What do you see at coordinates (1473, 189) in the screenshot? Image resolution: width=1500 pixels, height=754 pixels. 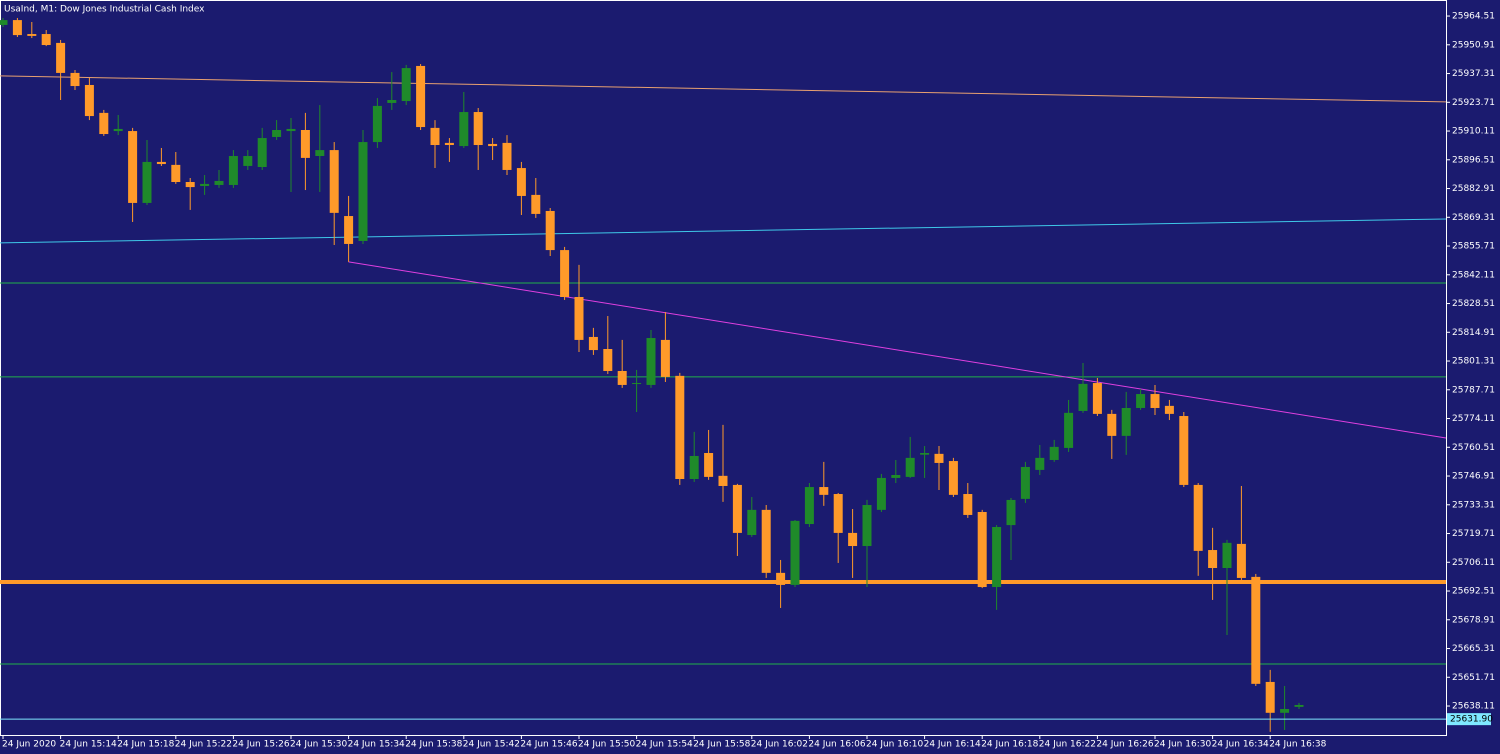 I see `y-tick-label: 25882.91` at bounding box center [1473, 189].